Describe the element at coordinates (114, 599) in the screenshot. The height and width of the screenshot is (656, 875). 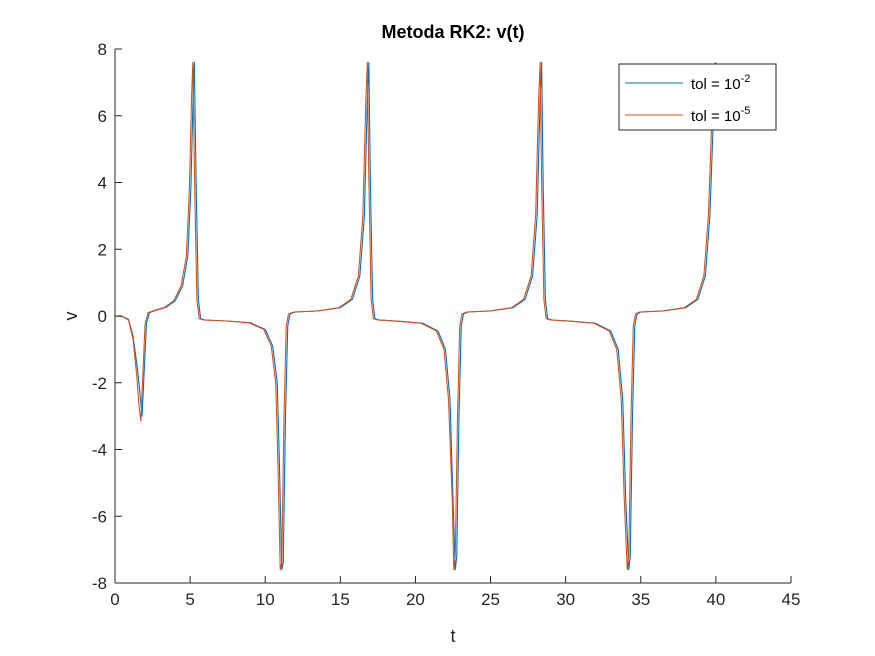
I see `x-tick-label: 0` at that location.